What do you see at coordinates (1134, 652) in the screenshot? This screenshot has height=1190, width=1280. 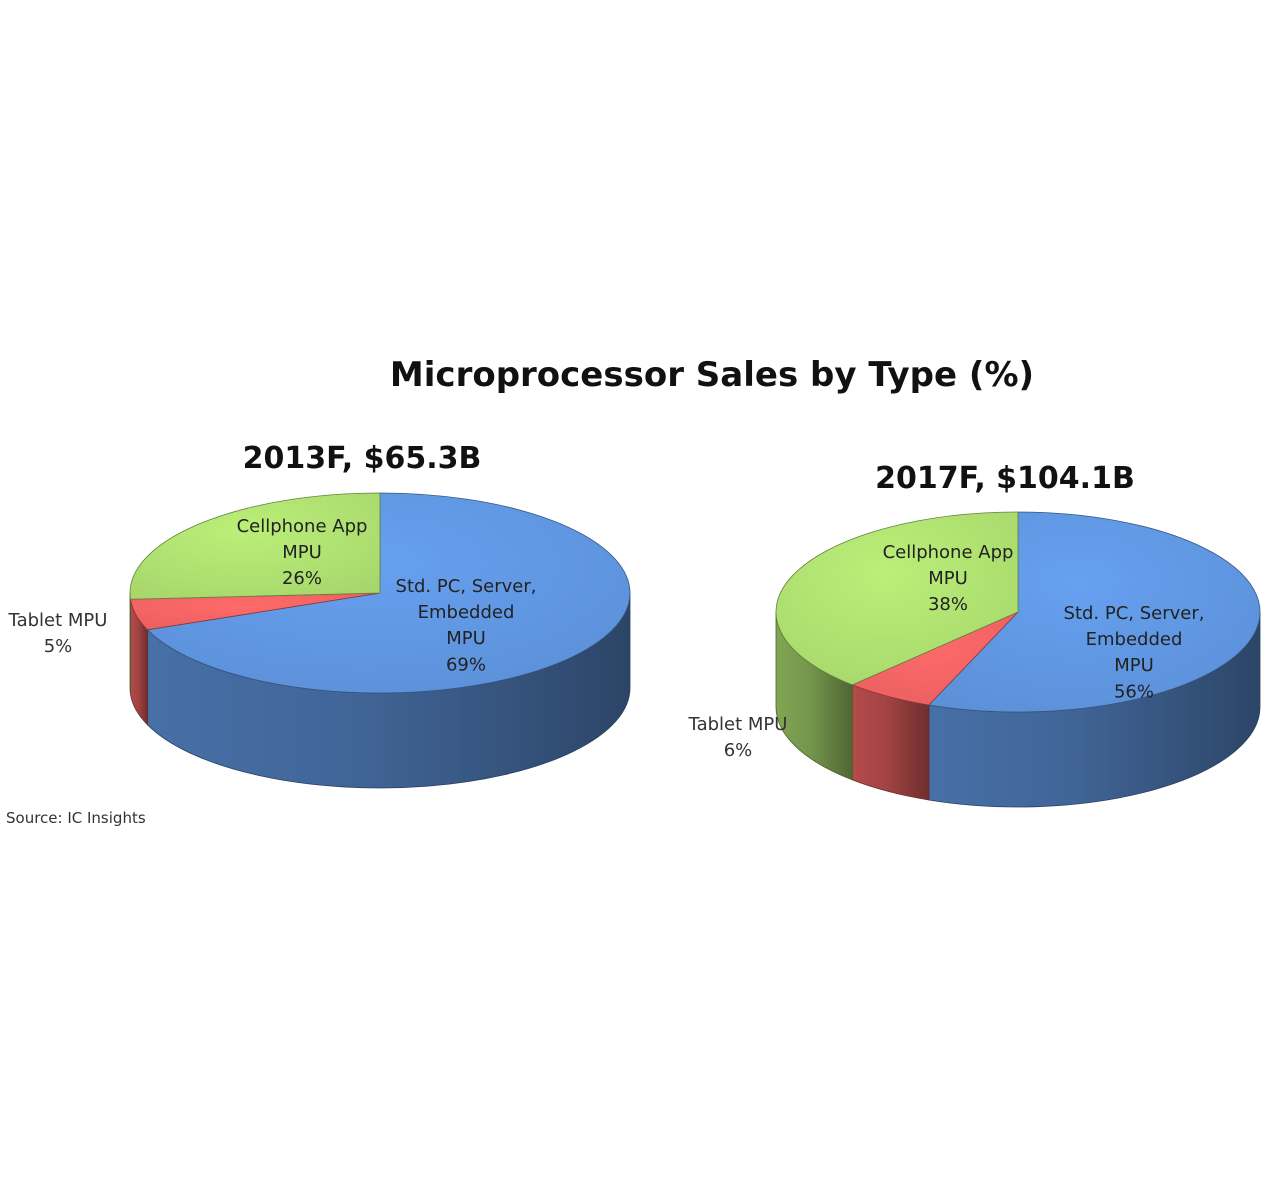 I see `pie-2017-label-std-pc-server-embedded-mpu: Std. PC, Server, Embedded MPU 56%` at bounding box center [1134, 652].